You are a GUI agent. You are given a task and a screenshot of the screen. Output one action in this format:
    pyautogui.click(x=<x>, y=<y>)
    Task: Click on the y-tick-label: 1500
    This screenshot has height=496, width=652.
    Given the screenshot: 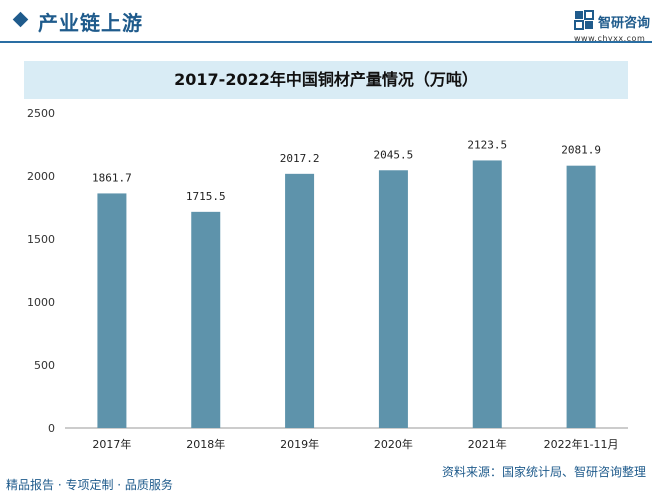 What is the action you would take?
    pyautogui.click(x=41, y=239)
    